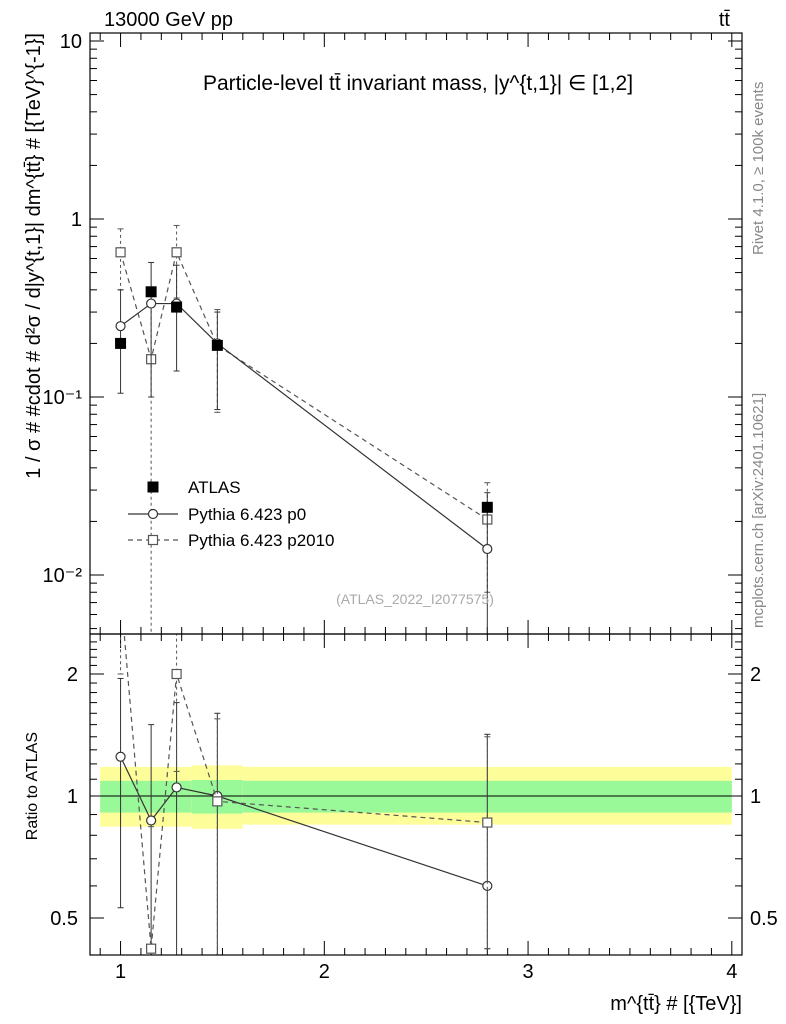  I want to click on ratio-tick-label-left: 1, so click(72, 797).